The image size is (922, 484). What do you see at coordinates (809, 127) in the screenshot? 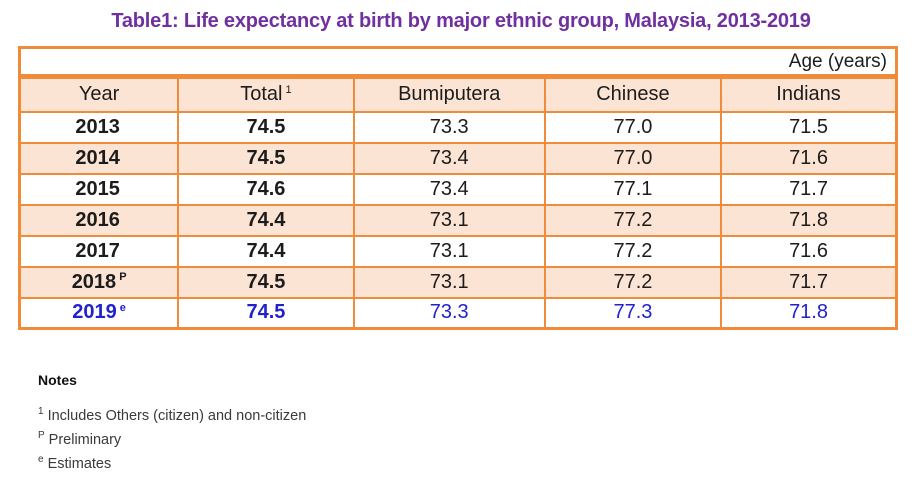
I see `indians-cell: 71.5` at bounding box center [809, 127].